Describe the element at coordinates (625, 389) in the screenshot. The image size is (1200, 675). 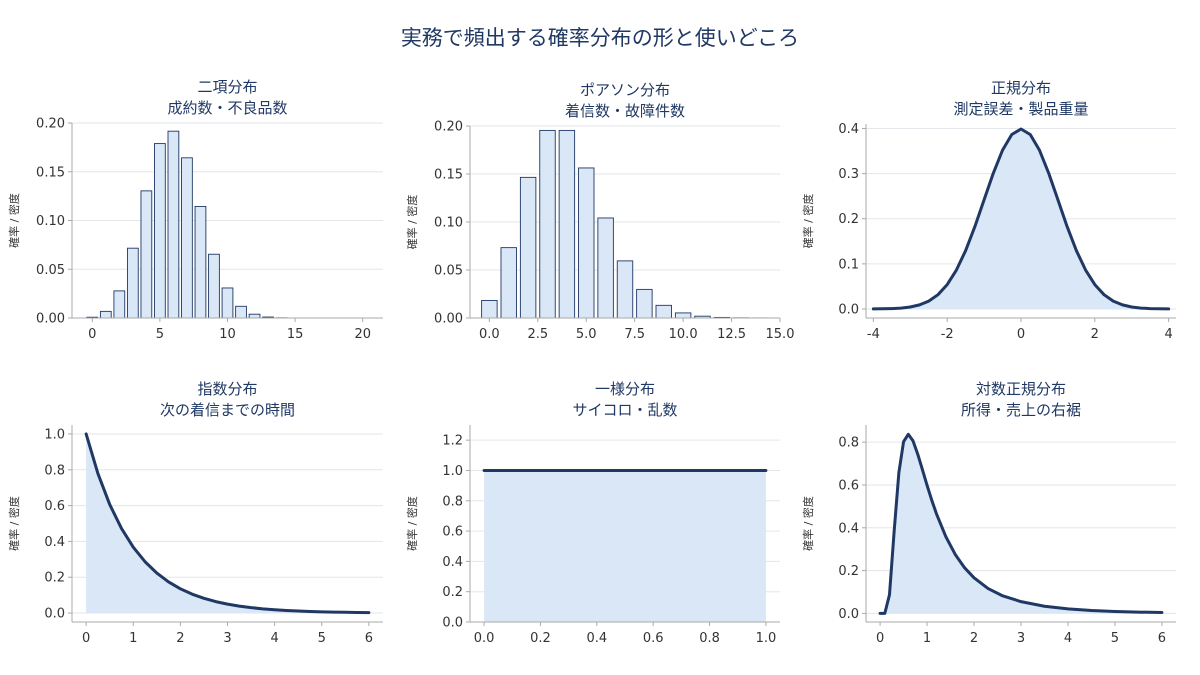
I see `panel-title: 一様分布` at that location.